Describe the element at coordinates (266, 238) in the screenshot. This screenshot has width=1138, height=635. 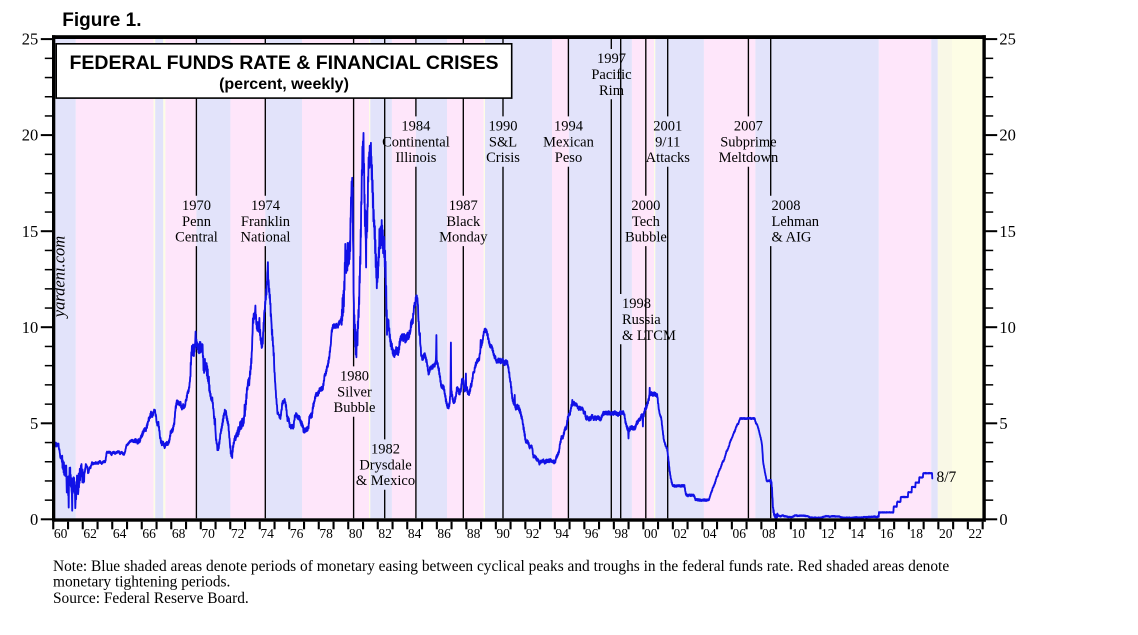
I see `svg-text: National` at that location.